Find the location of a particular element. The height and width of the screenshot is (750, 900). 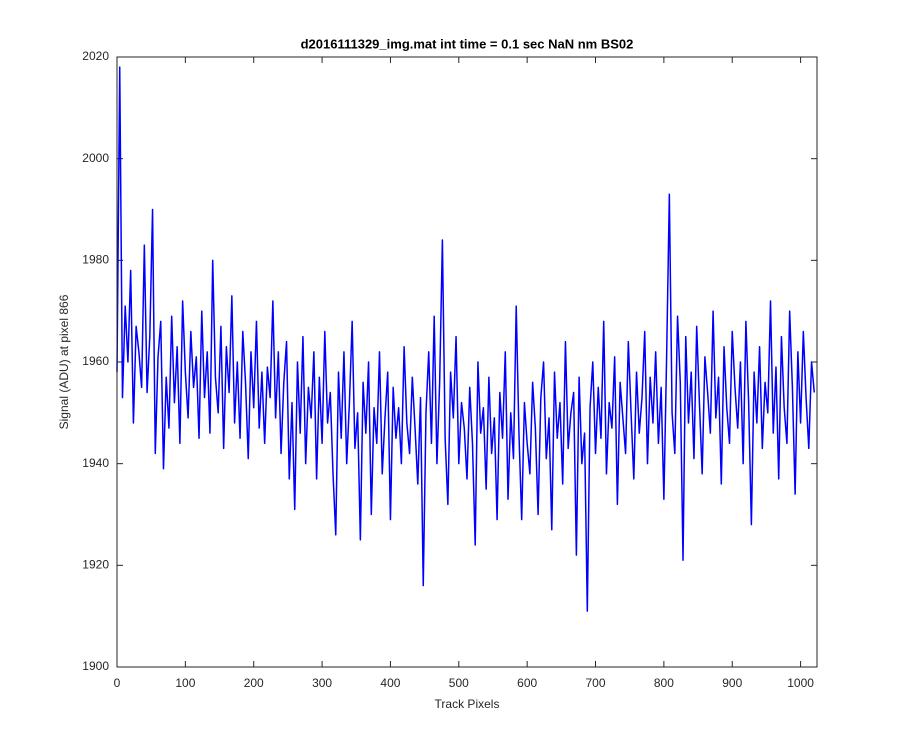

x-tick-label: 800 is located at coordinates (664, 683).